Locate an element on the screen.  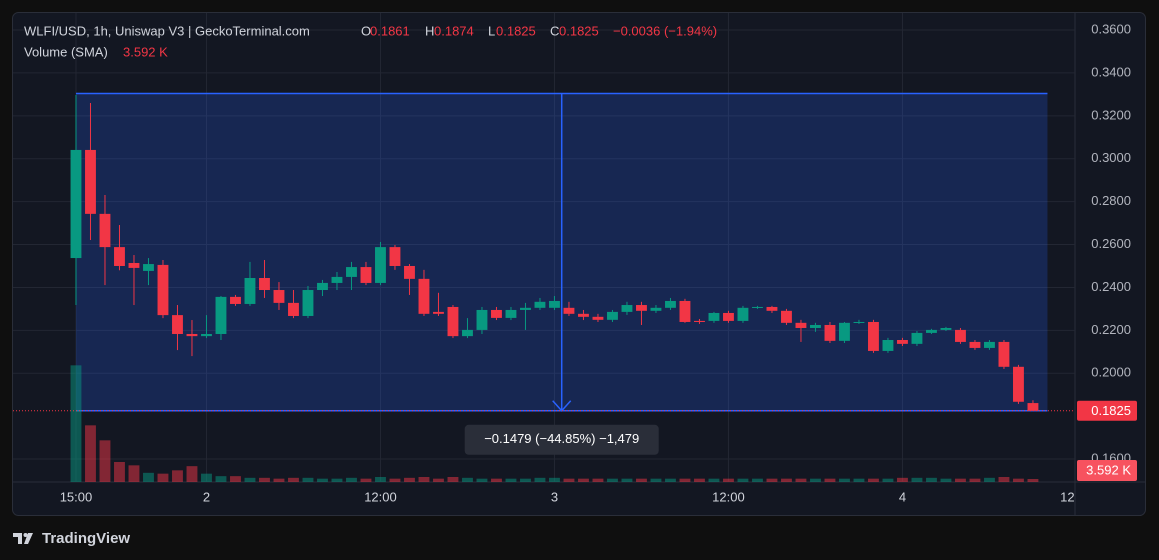
ohlc-key: L is located at coordinates (491, 30).